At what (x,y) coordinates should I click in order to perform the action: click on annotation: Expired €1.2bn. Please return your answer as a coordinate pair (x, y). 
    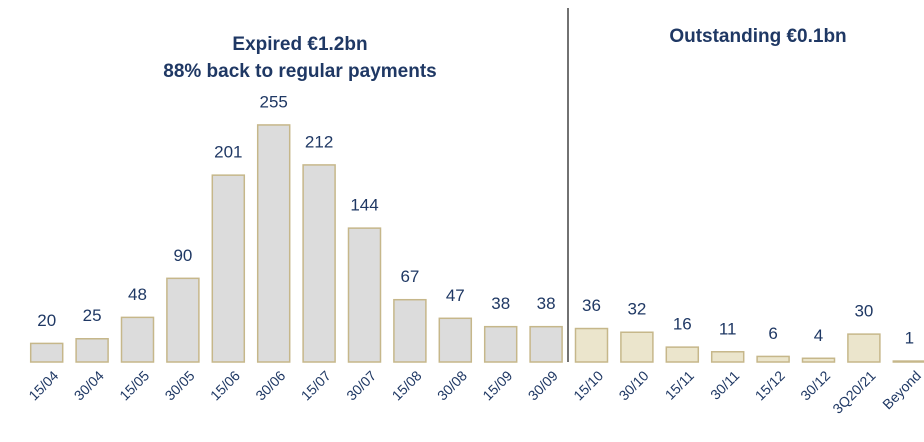
    Looking at the image, I should click on (299, 44).